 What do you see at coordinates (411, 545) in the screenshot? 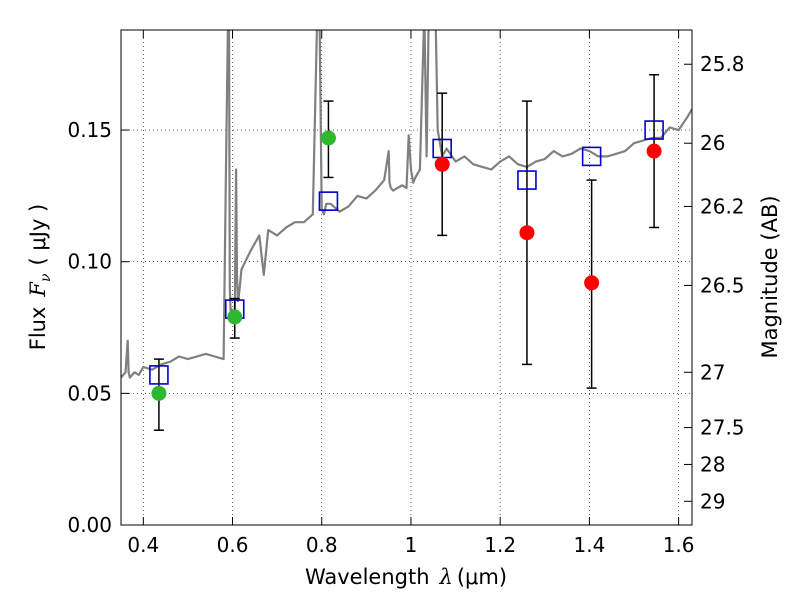
I see `x-tick-label-3: 1` at bounding box center [411, 545].